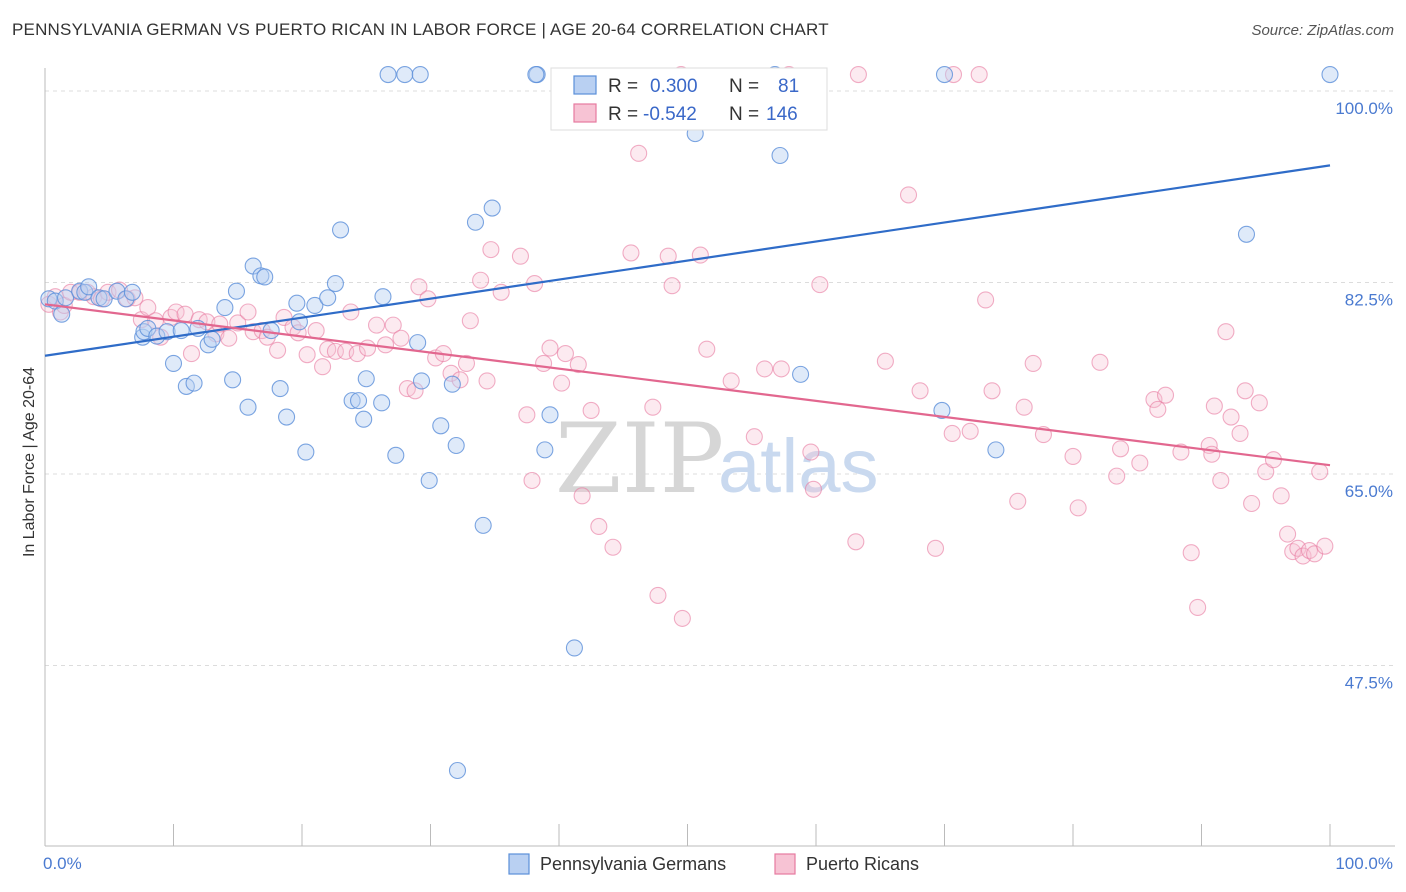 This screenshot has width=1406, height=892. What do you see at coordinates (689, 99) in the screenshot?
I see `legend: R = 0.300 N = 81 R = -0.542 N = 146` at bounding box center [689, 99].